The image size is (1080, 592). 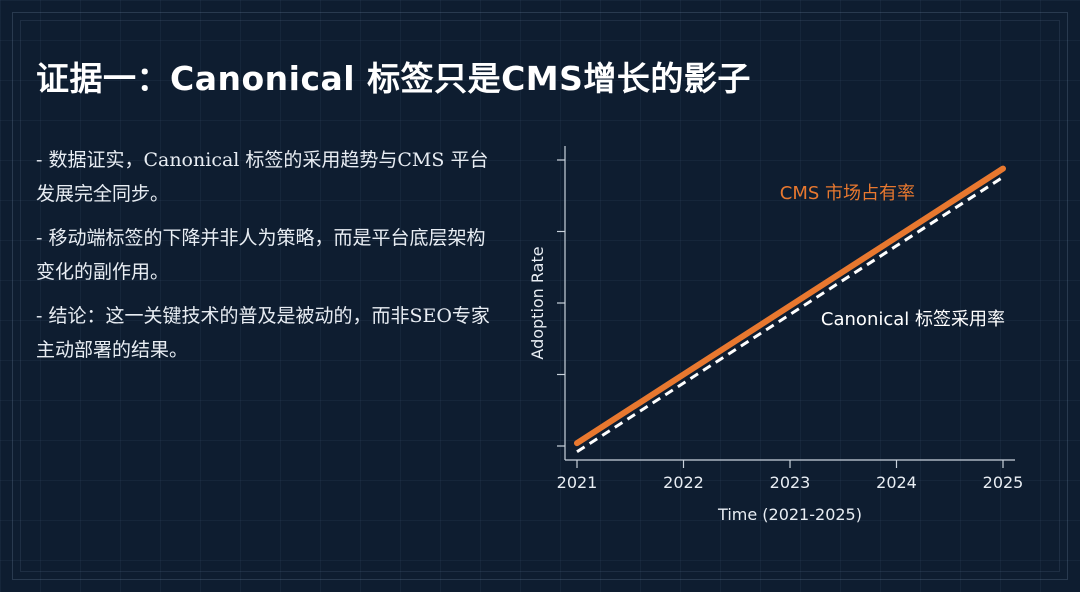 I want to click on x-tick-label: 2022, so click(x=683, y=482).